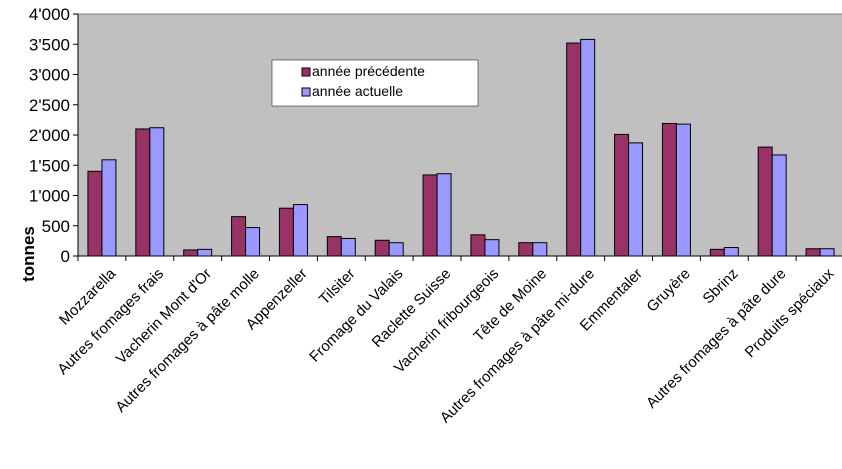  Describe the element at coordinates (49, 196) in the screenshot. I see `y-tick-label: 1'000` at that location.